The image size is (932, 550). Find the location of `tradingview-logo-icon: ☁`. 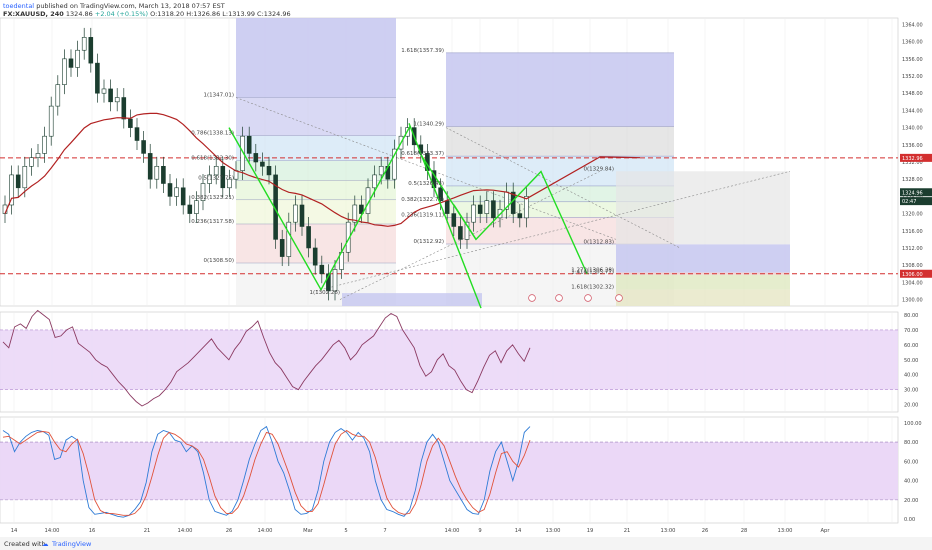

tradingview-logo-icon: ☁ is located at coordinates (45, 544).